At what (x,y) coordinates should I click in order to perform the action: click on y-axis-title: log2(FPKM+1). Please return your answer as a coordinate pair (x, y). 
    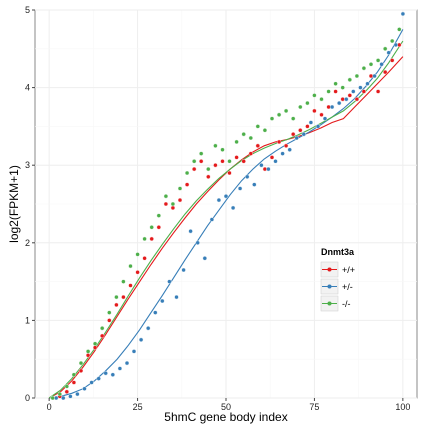
    Looking at the image, I should click on (14, 204).